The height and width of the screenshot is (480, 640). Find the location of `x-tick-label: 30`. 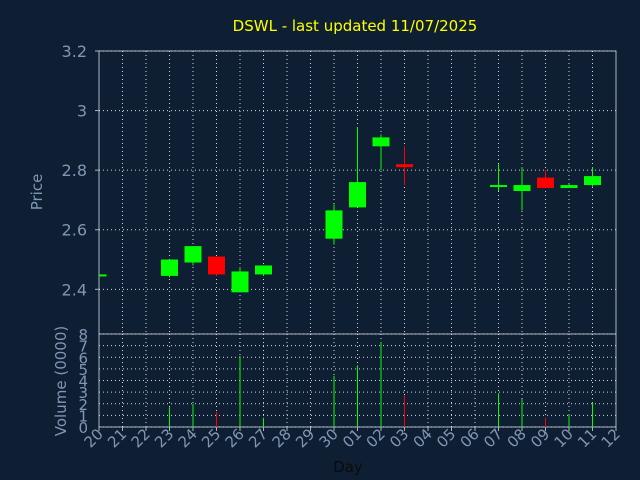

x-tick-label: 30 is located at coordinates (329, 438).